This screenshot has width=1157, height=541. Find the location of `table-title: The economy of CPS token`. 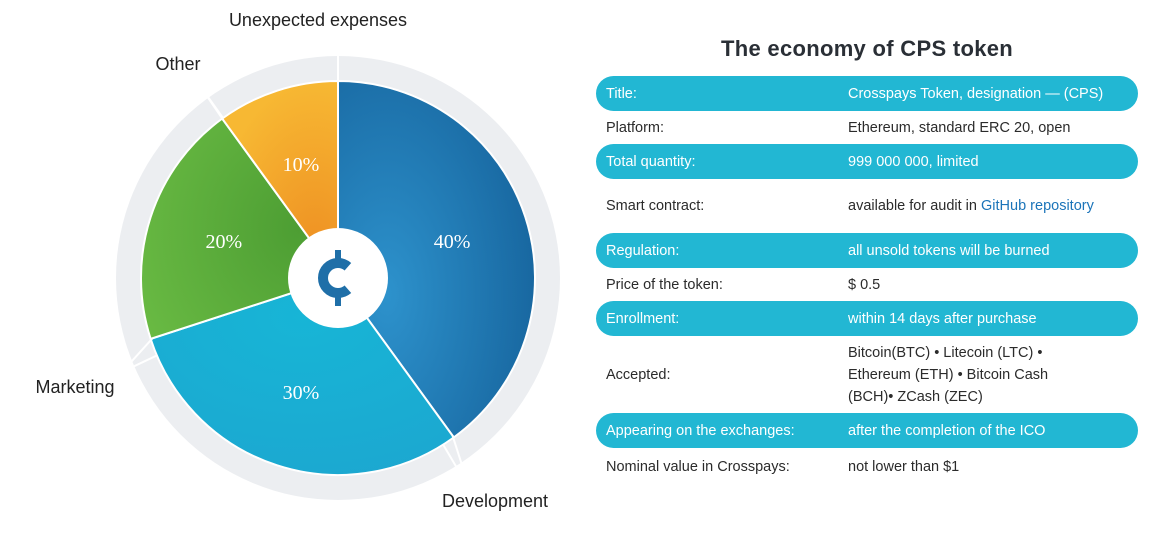

table-title: The economy of CPS token is located at coordinates (867, 48).